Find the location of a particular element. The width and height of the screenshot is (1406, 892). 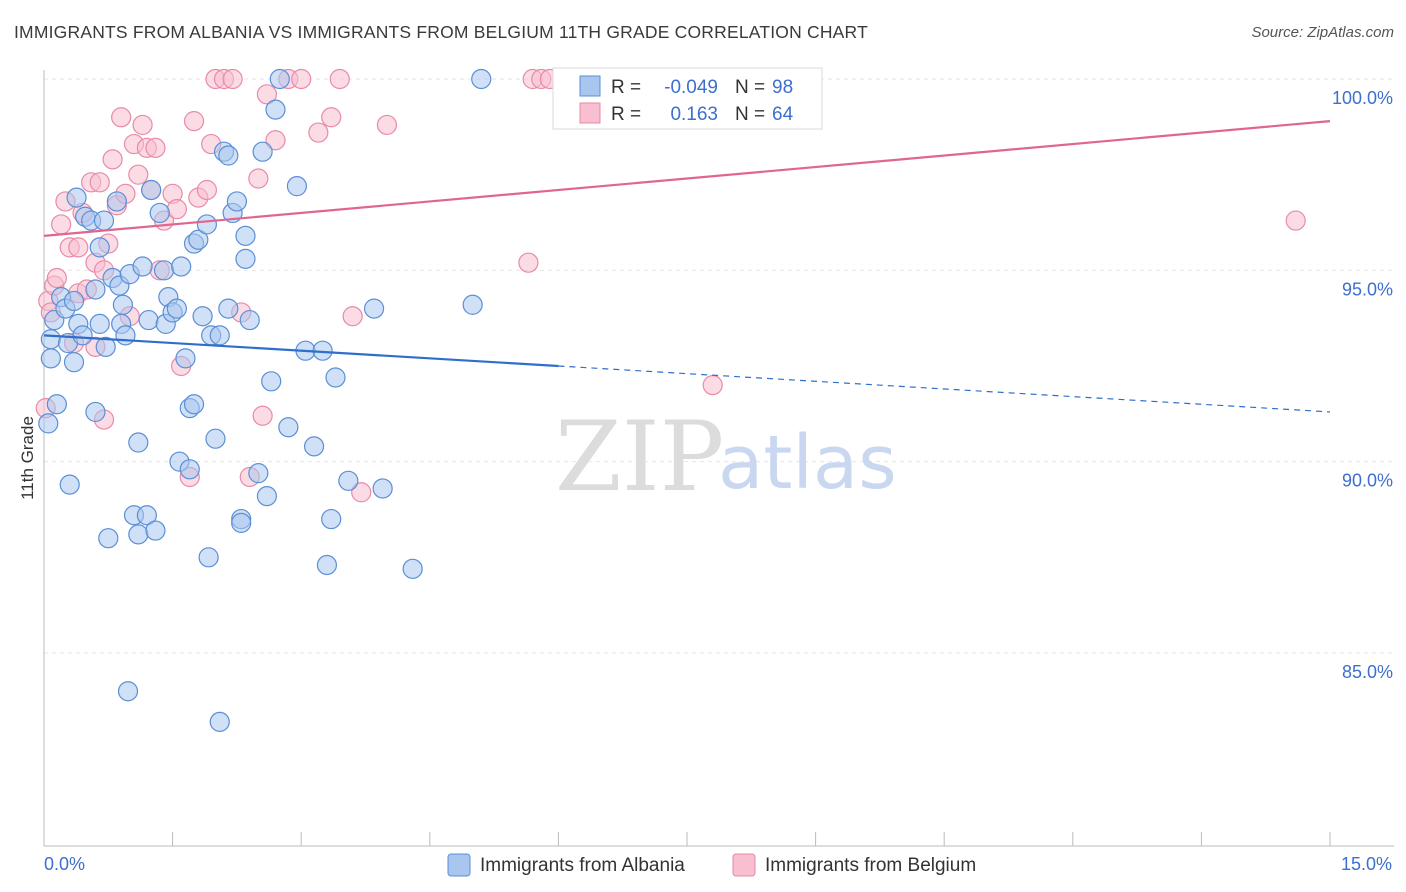

y-tick-label: 95.0% is located at coordinates (1367, 289).